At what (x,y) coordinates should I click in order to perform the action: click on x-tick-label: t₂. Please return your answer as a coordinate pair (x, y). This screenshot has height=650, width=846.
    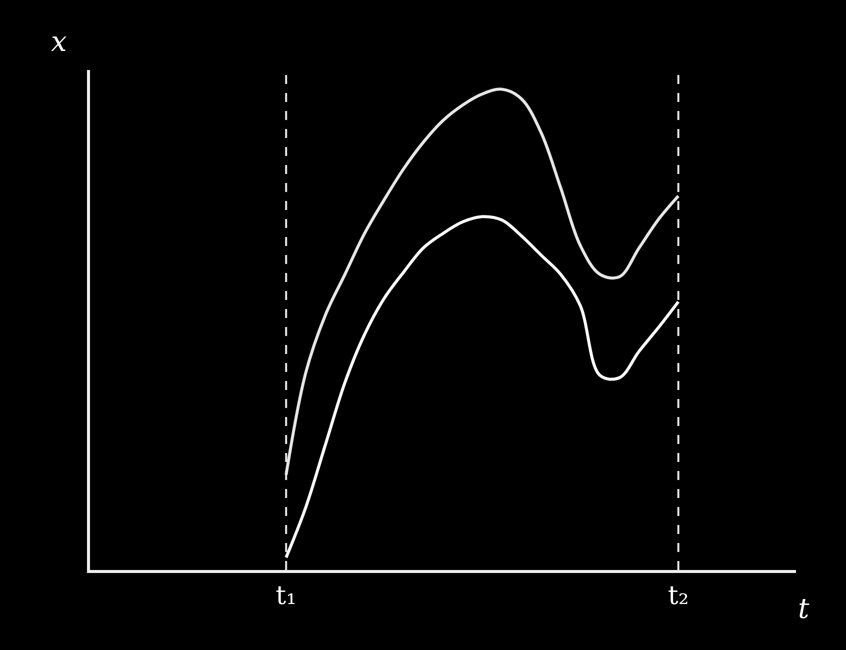
    Looking at the image, I should click on (678, 596).